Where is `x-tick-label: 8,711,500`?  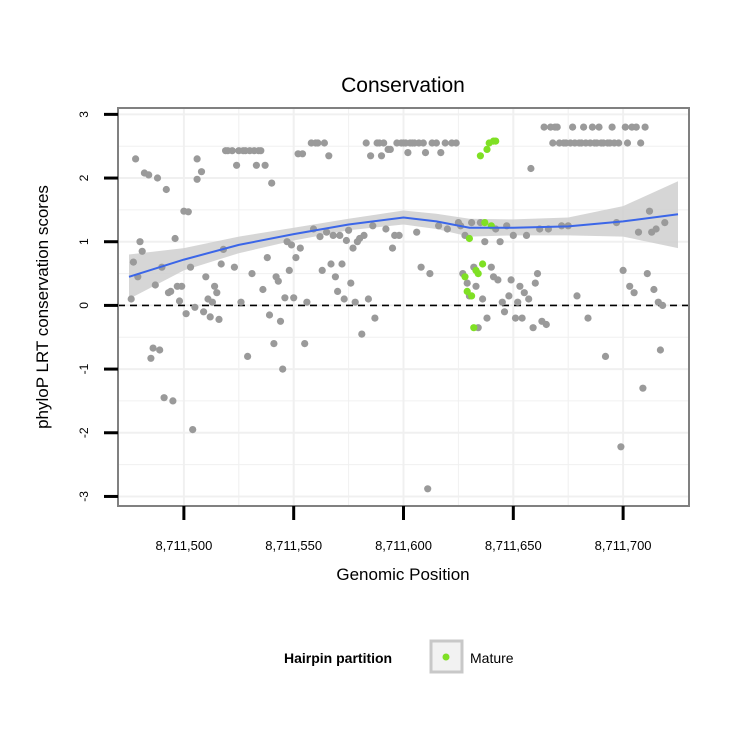 x-tick-label: 8,711,500 is located at coordinates (183, 545).